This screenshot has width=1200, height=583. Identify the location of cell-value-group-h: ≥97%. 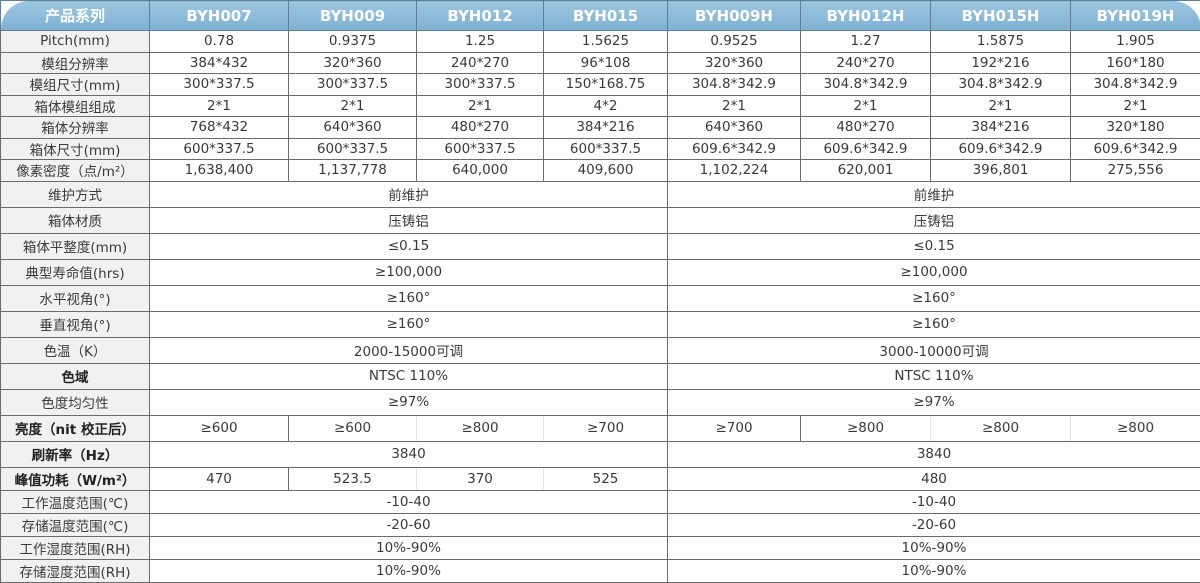
(934, 402).